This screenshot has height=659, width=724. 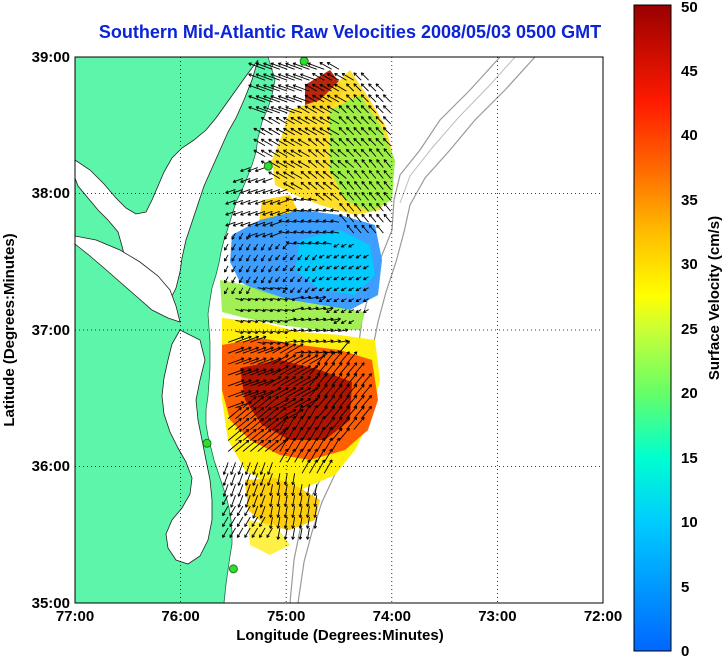 What do you see at coordinates (51, 57) in the screenshot?
I see `y-tick-label: 39:00` at bounding box center [51, 57].